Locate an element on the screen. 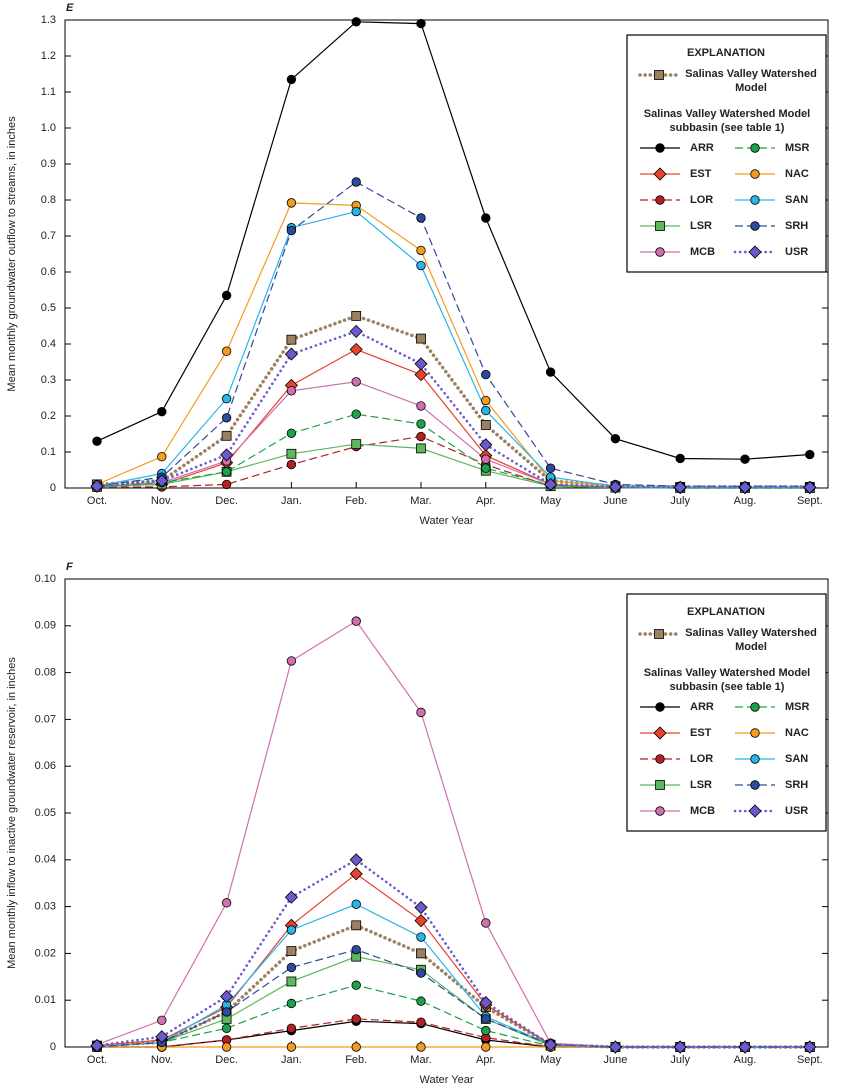 This screenshot has width=844, height=1089. panel-label: E is located at coordinates (70, 8).